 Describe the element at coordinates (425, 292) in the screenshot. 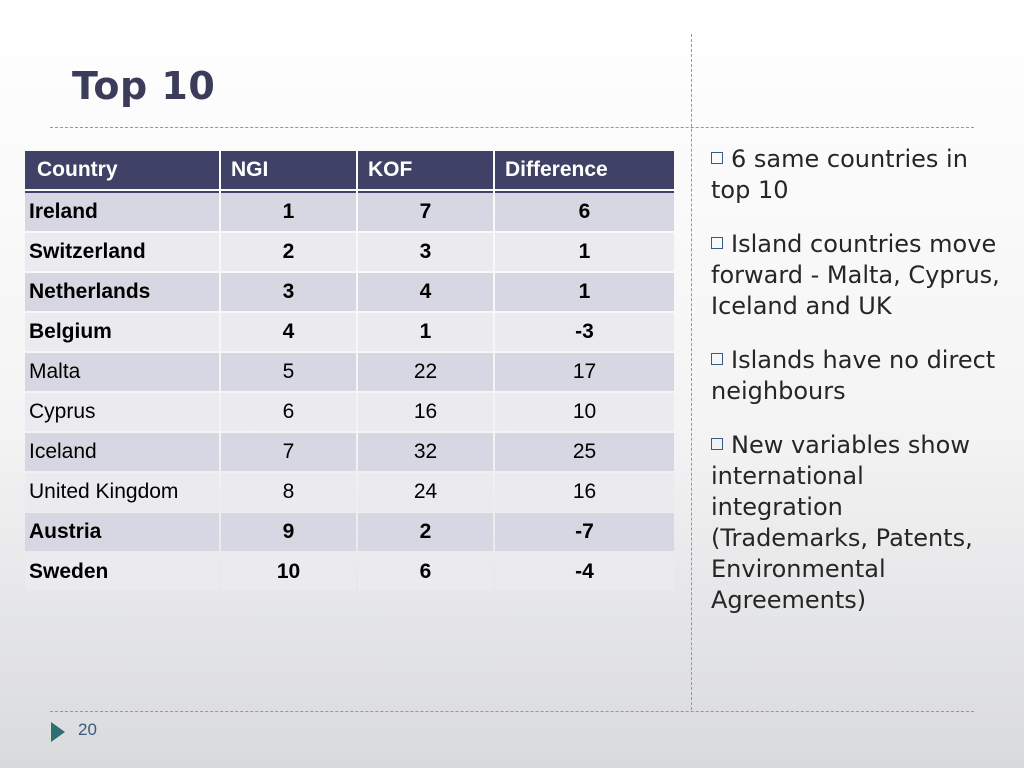

I see `kof-cell: 4` at that location.